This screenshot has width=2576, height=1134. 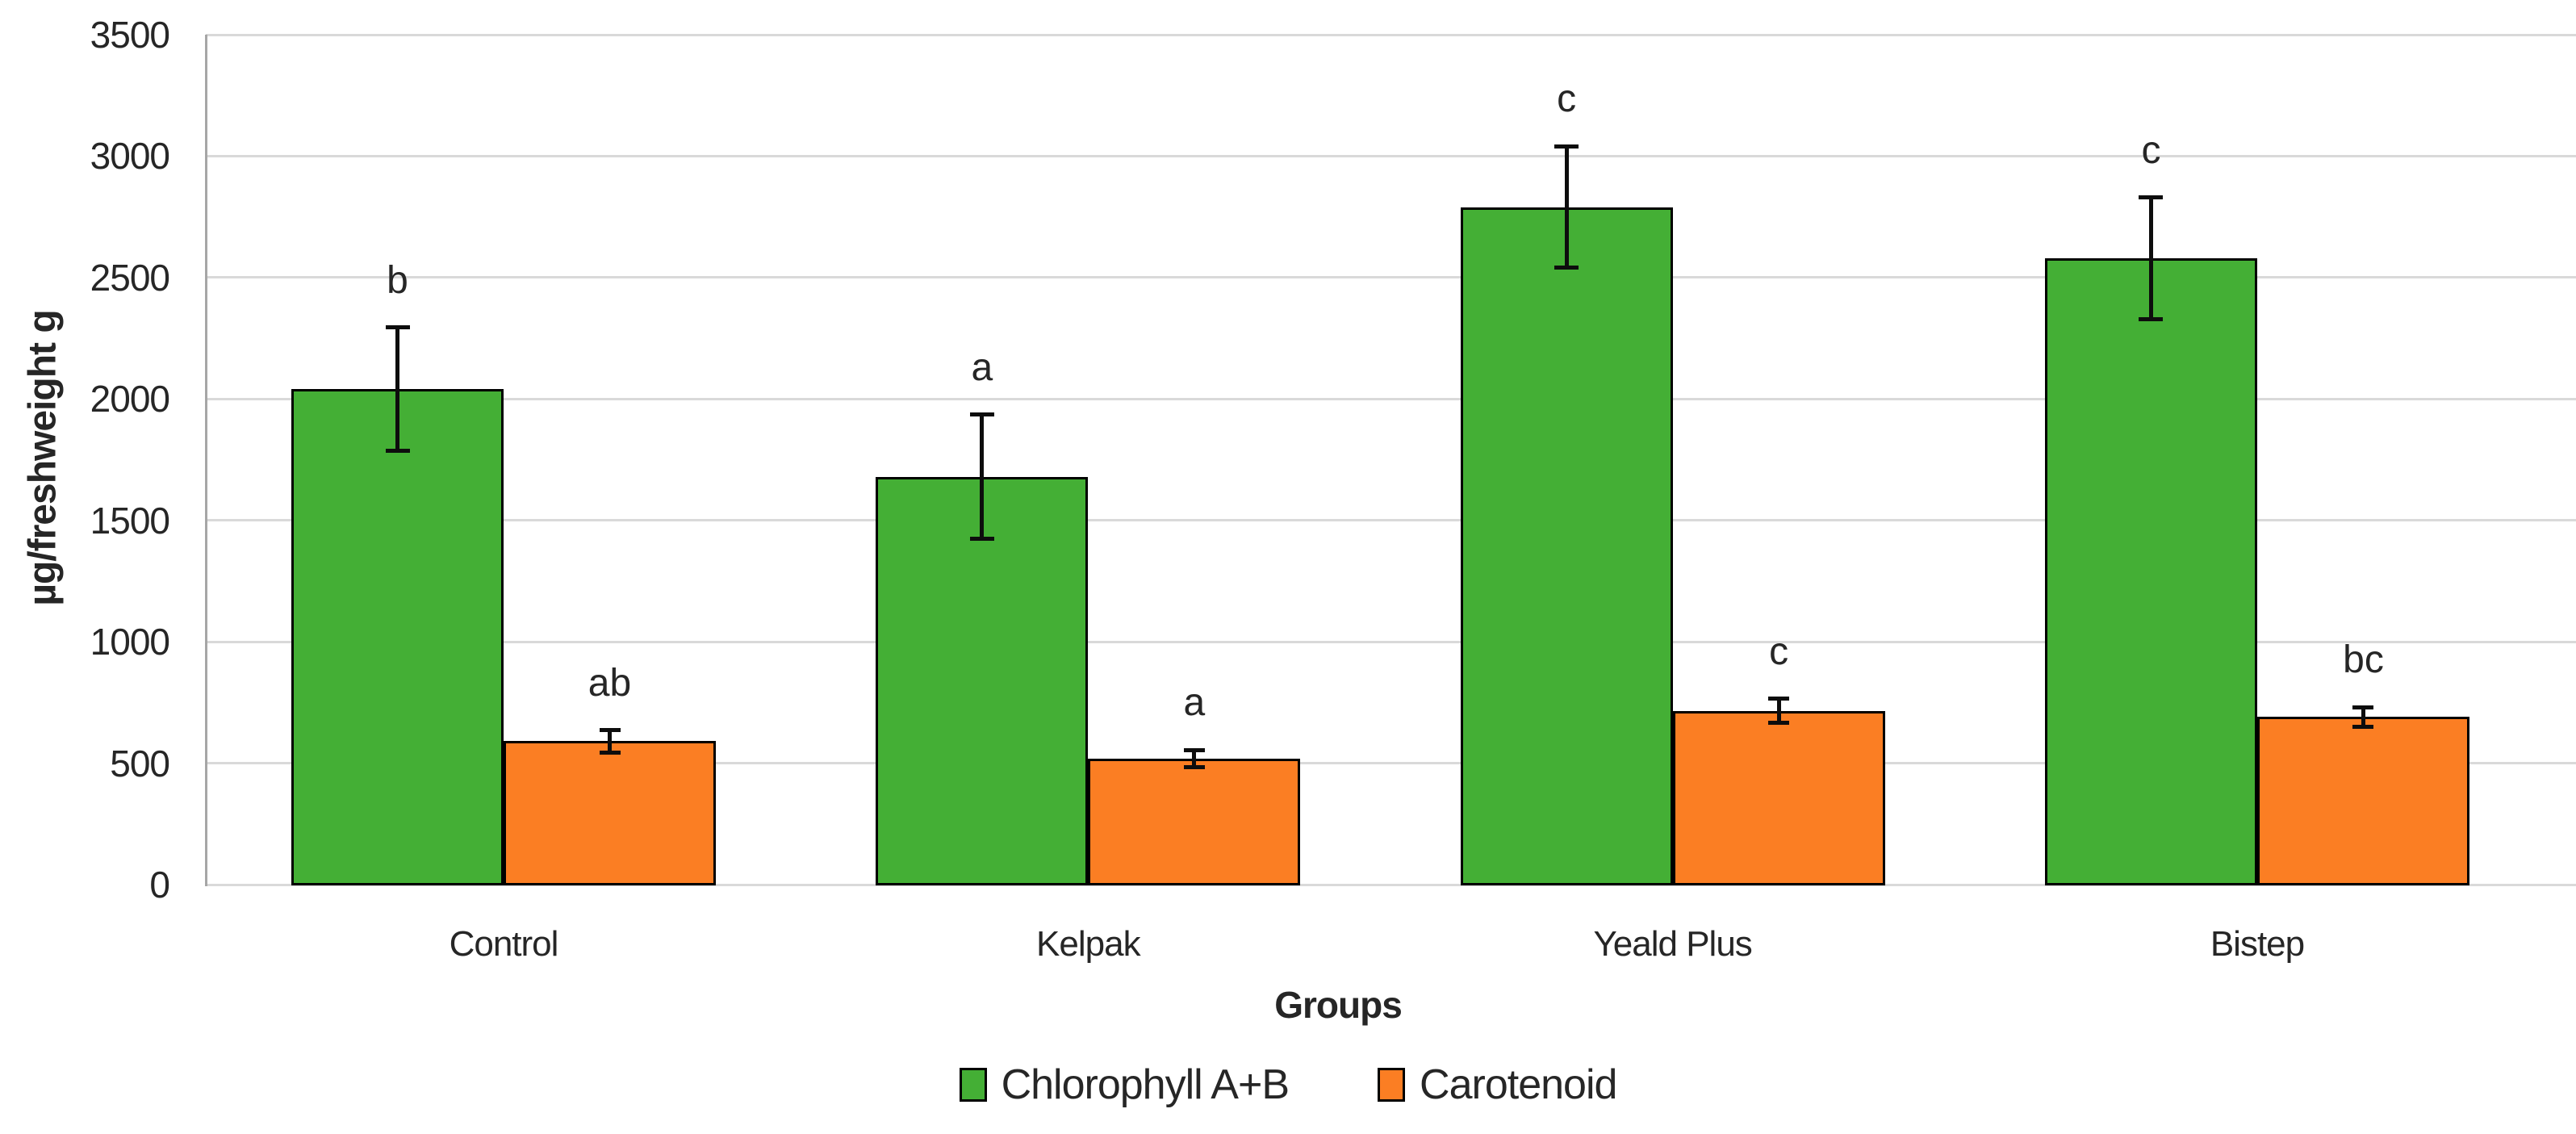 I want to click on error-bar-cap-bottom-carotenoid-bistep, so click(x=2363, y=726).